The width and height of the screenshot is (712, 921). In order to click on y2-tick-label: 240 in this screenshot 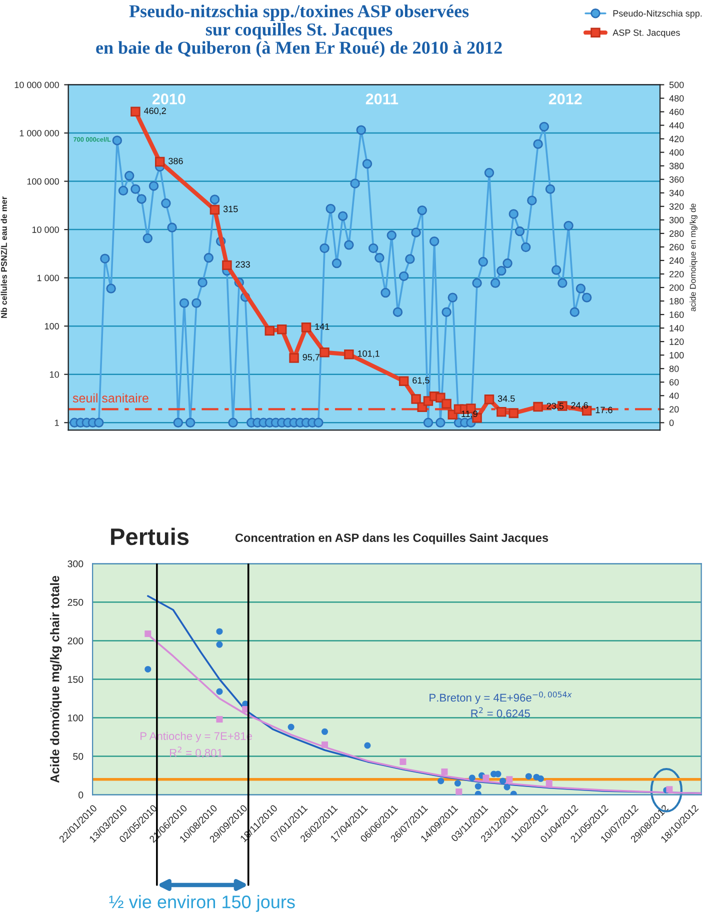, I will do `click(677, 260)`.